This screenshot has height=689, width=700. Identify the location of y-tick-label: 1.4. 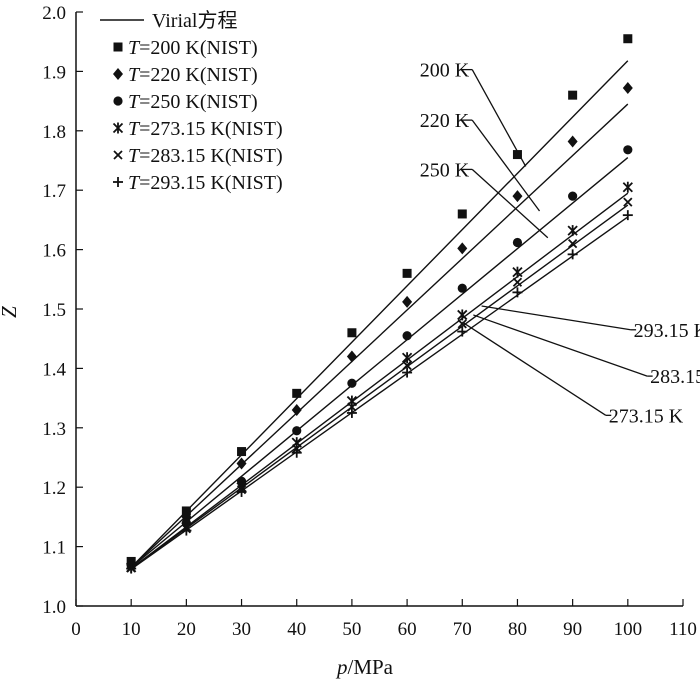
(54, 369).